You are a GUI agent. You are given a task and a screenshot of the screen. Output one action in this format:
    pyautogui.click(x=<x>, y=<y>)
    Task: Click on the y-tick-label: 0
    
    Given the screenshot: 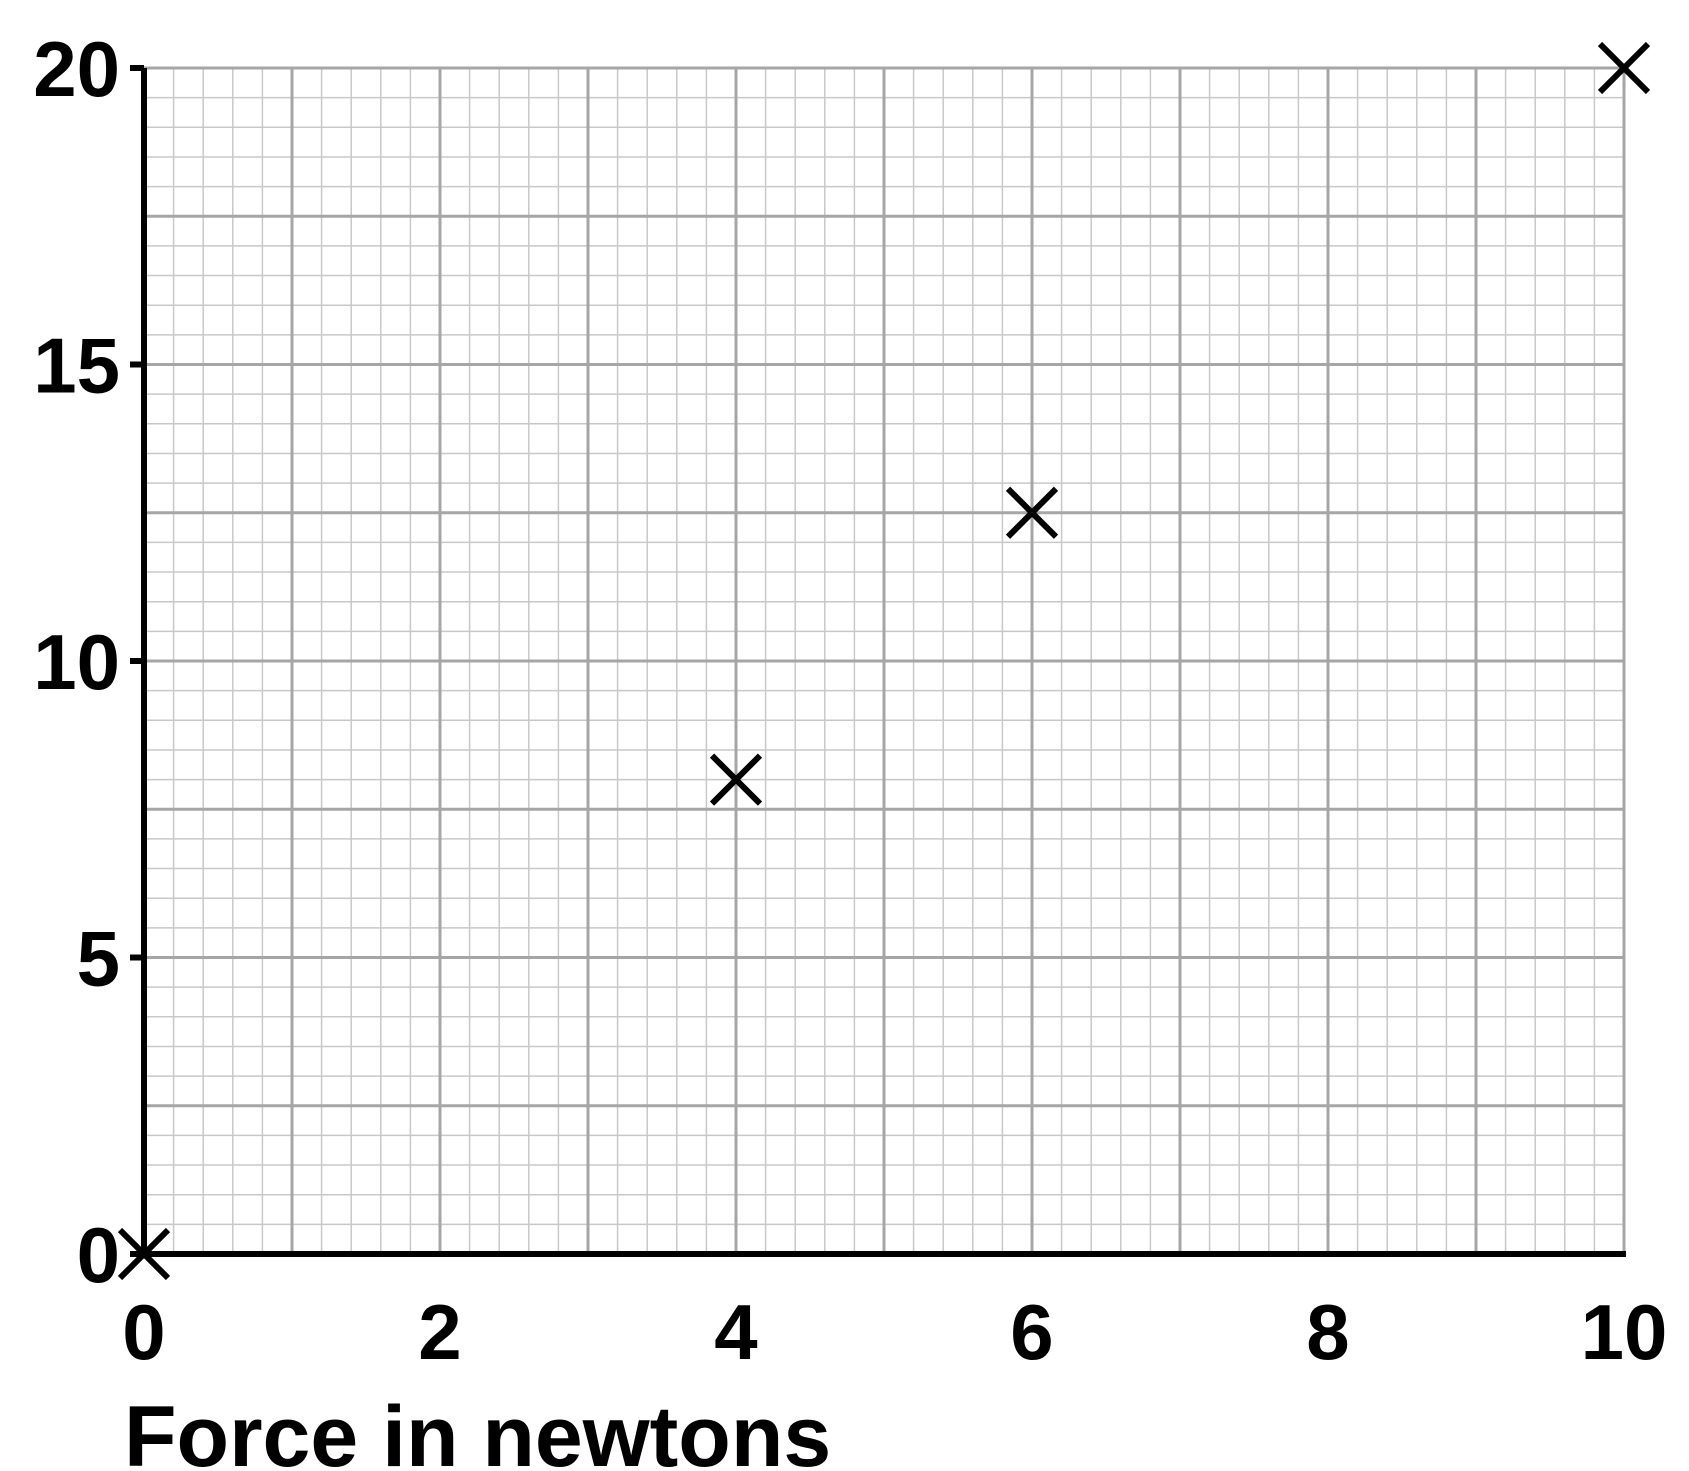 What is the action you would take?
    pyautogui.click(x=98, y=1255)
    